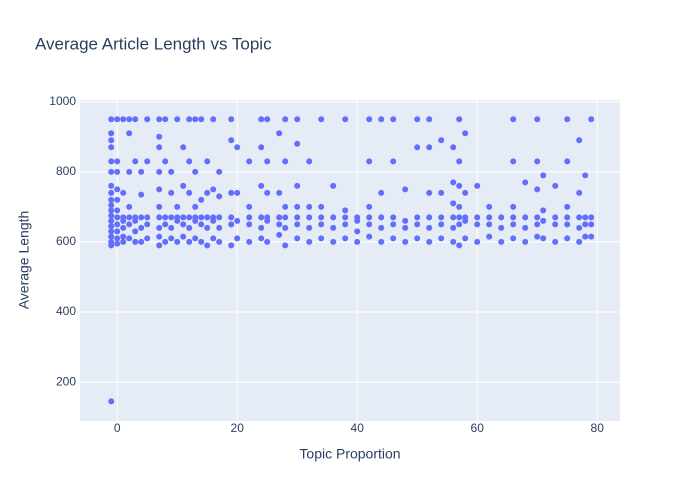  What do you see at coordinates (66, 241) in the screenshot?
I see `y-tick-label: 600` at bounding box center [66, 241].